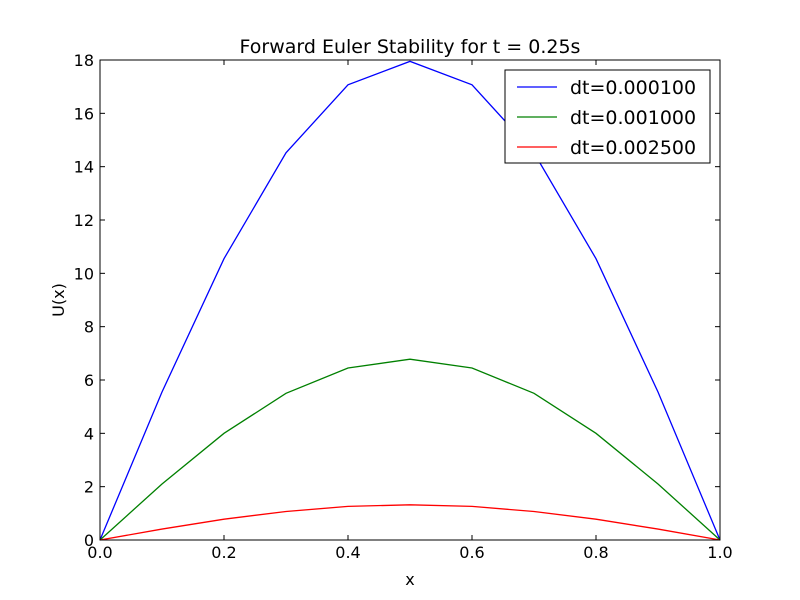 The image size is (800, 600). Describe the element at coordinates (58, 300) in the screenshot. I see `y-axis-label: U(x)` at that location.